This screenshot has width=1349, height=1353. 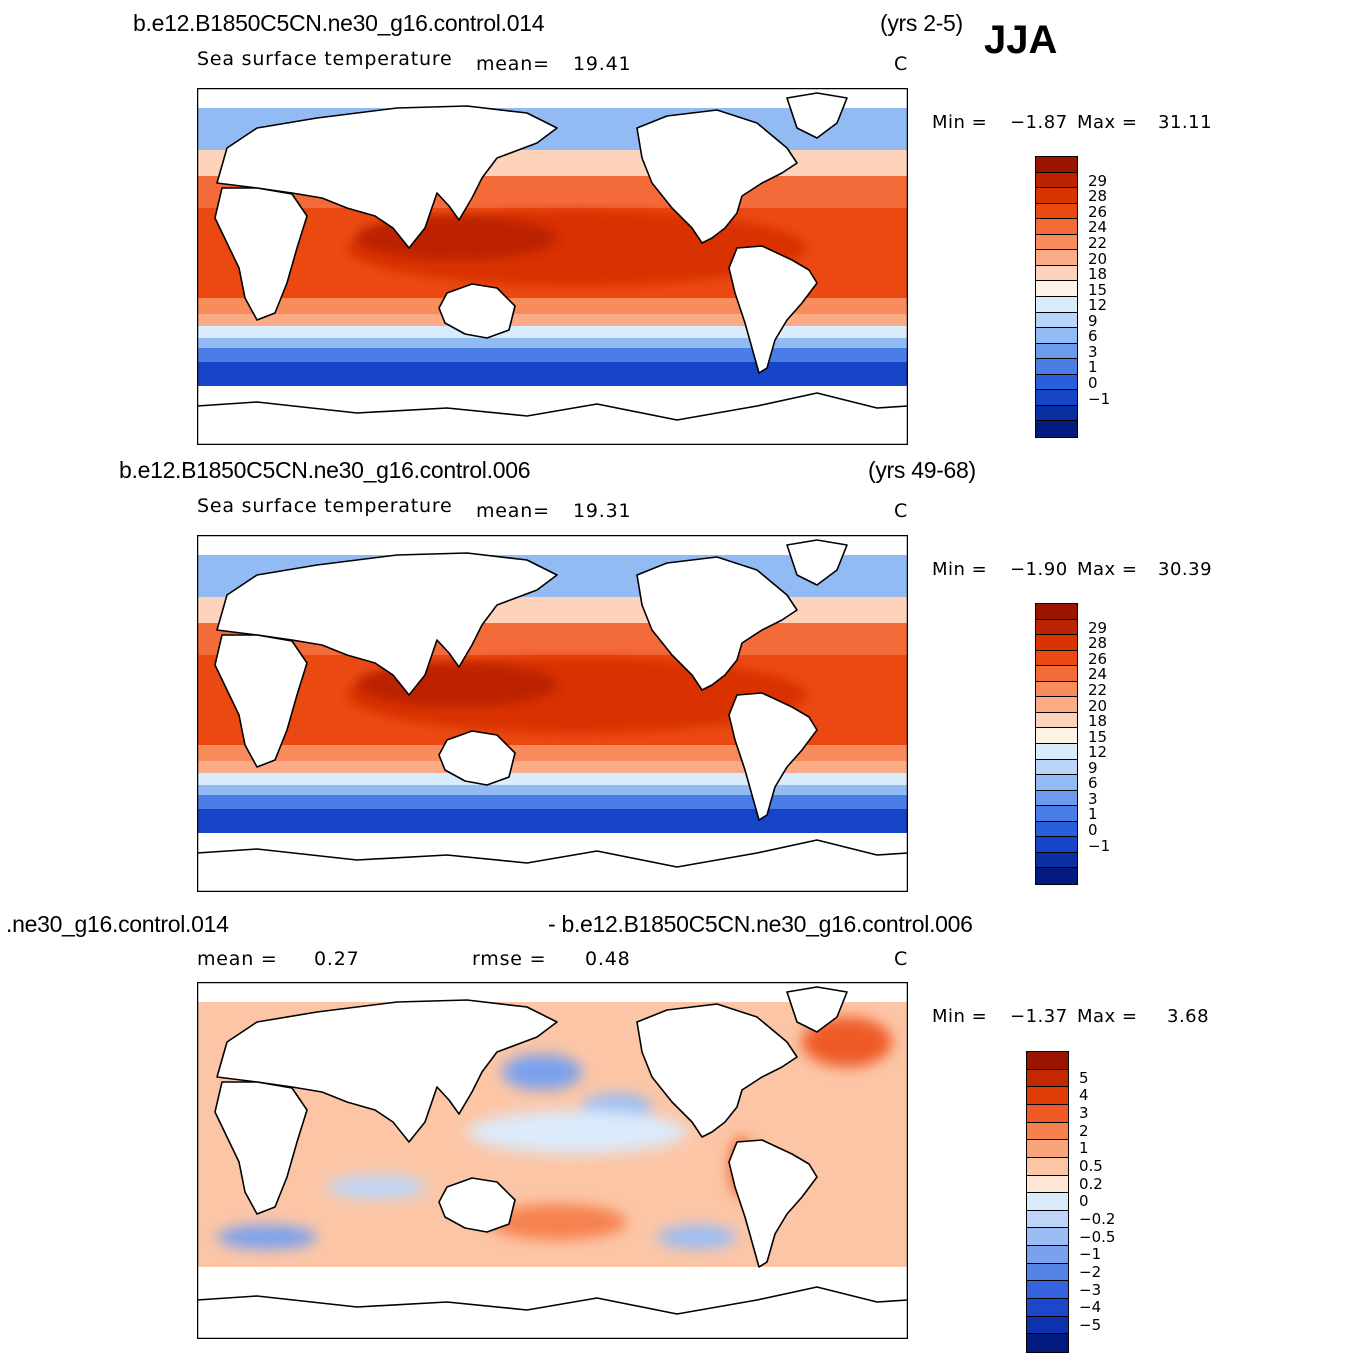 I want to click on colorbar-label: −1, so click(x=1090, y=1254).